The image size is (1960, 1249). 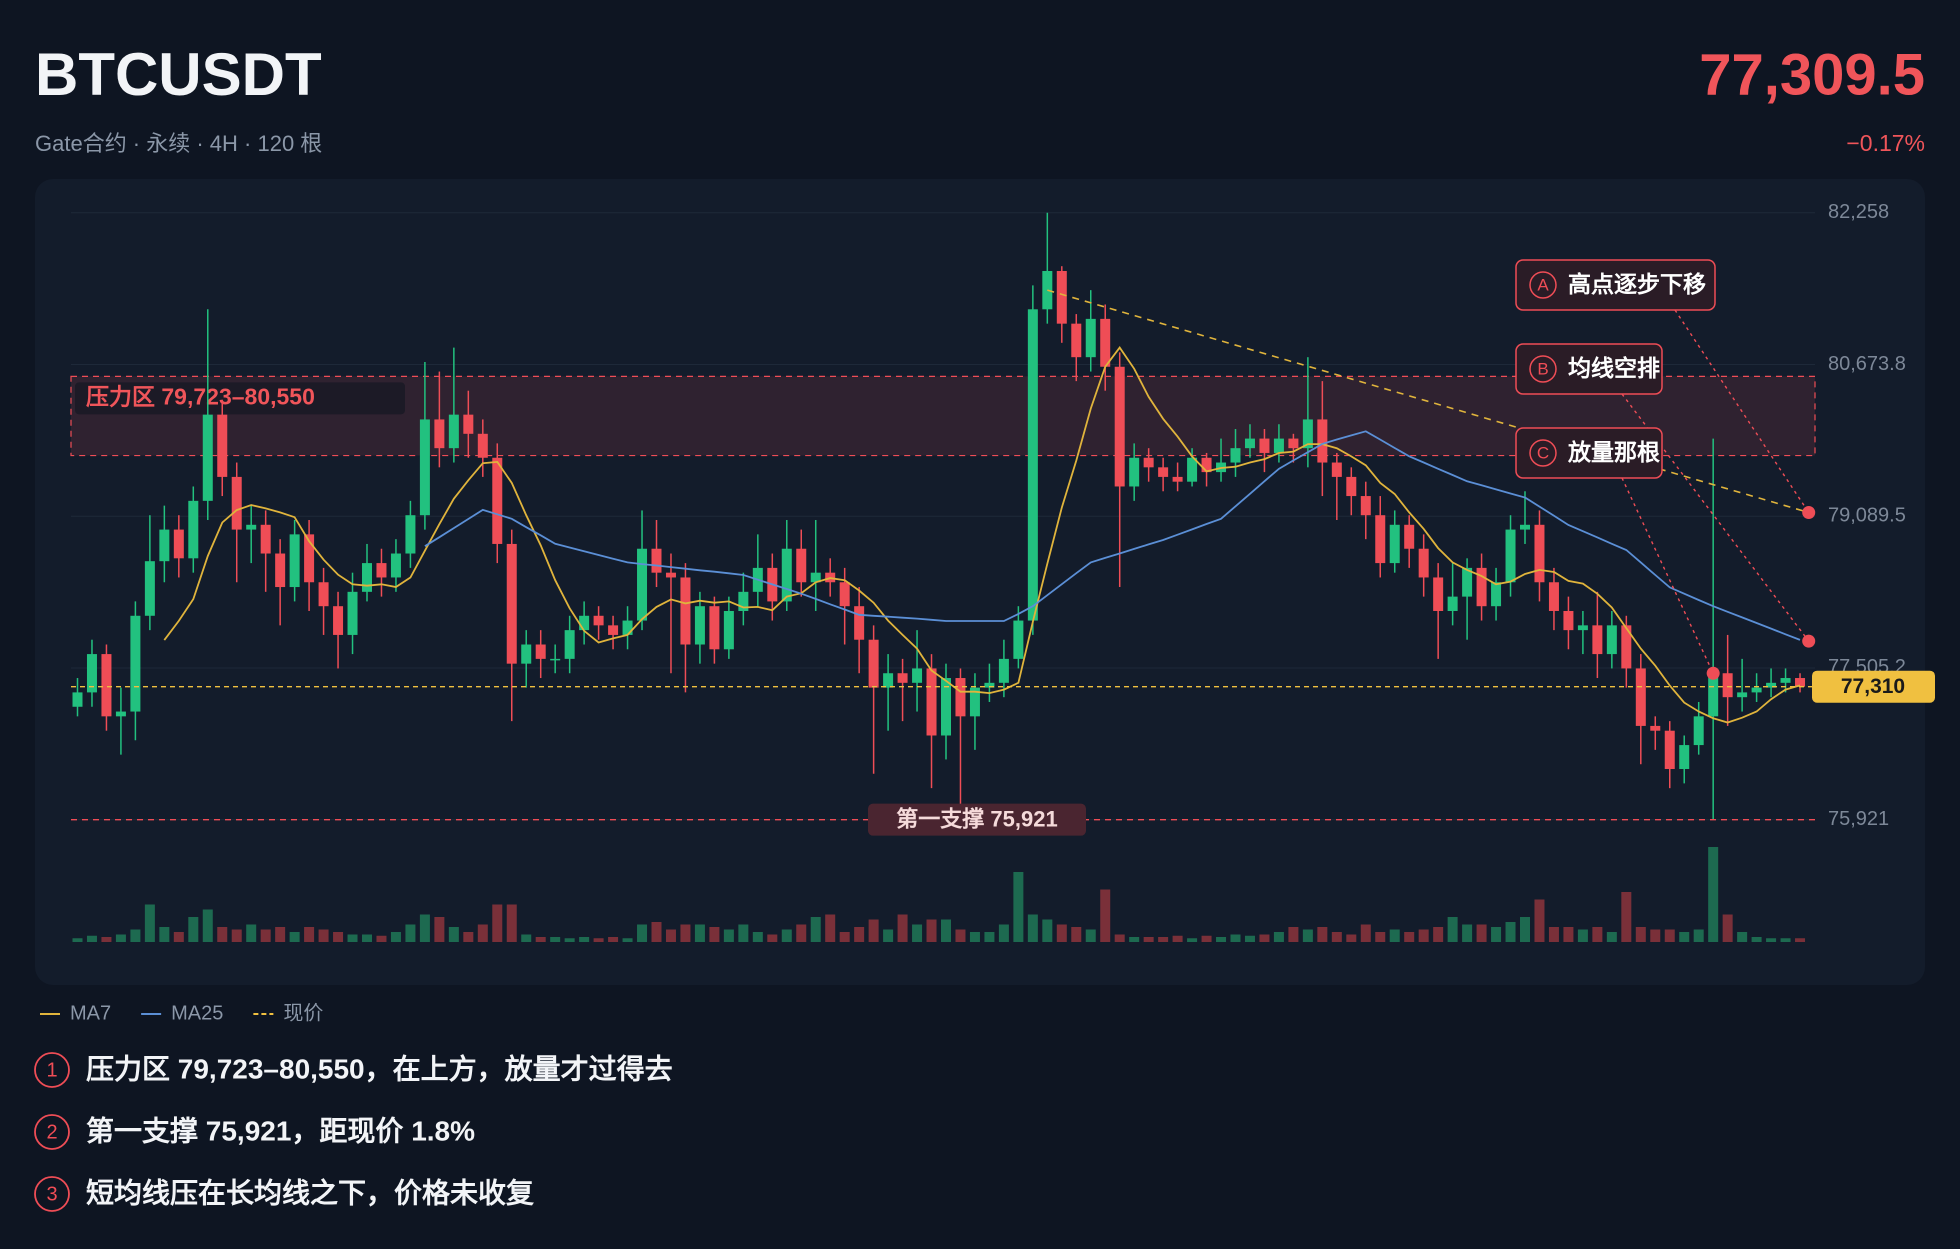 I want to click on callout-target, so click(x=1713, y=673).